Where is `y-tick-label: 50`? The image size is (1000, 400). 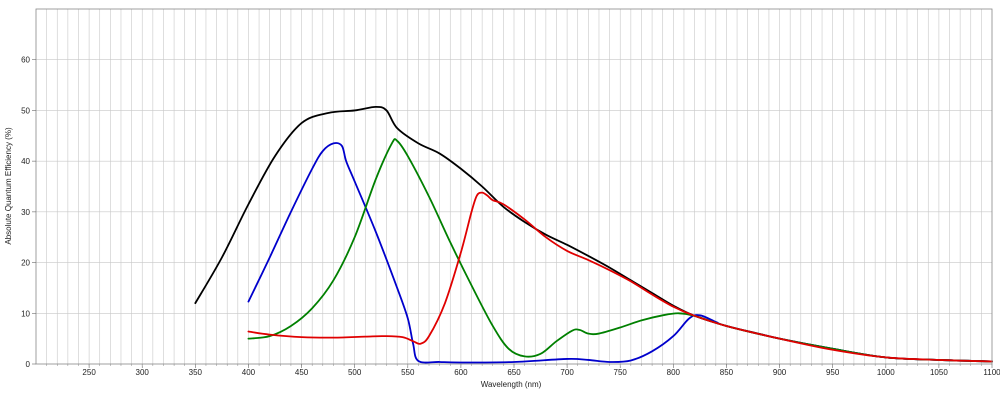
y-tick-label: 50 is located at coordinates (25, 110).